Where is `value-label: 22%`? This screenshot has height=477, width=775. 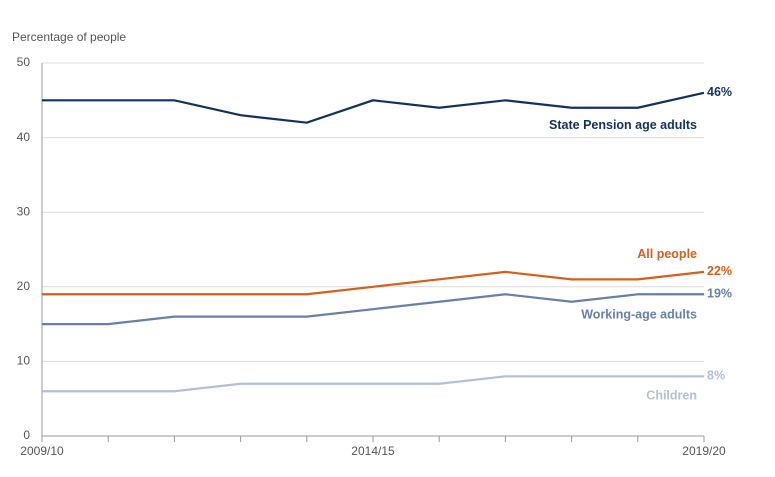 value-label: 22% is located at coordinates (719, 271).